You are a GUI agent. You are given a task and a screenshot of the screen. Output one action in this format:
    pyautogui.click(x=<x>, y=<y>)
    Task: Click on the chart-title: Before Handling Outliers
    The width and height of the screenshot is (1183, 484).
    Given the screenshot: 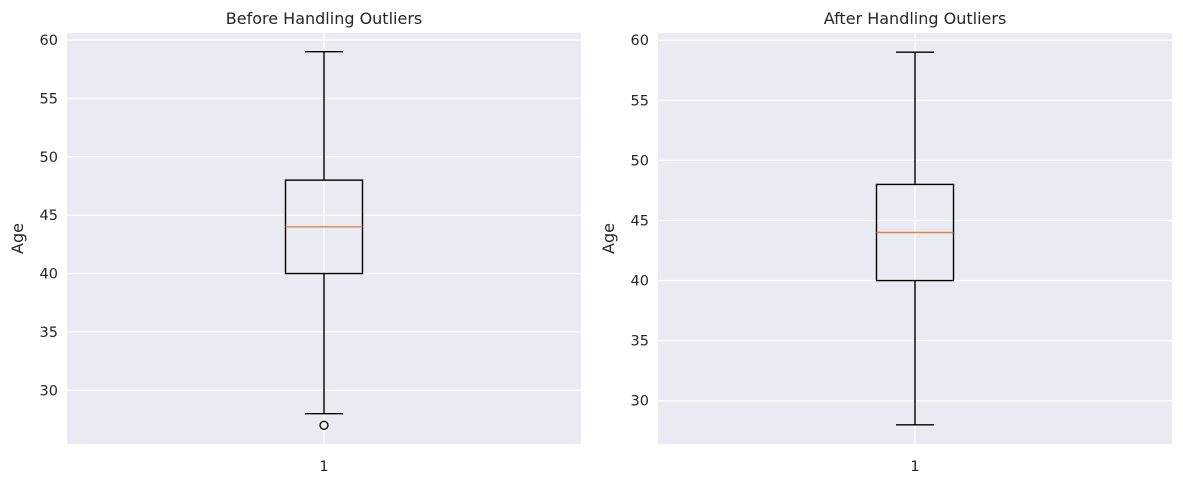 What is the action you would take?
    pyautogui.click(x=324, y=18)
    